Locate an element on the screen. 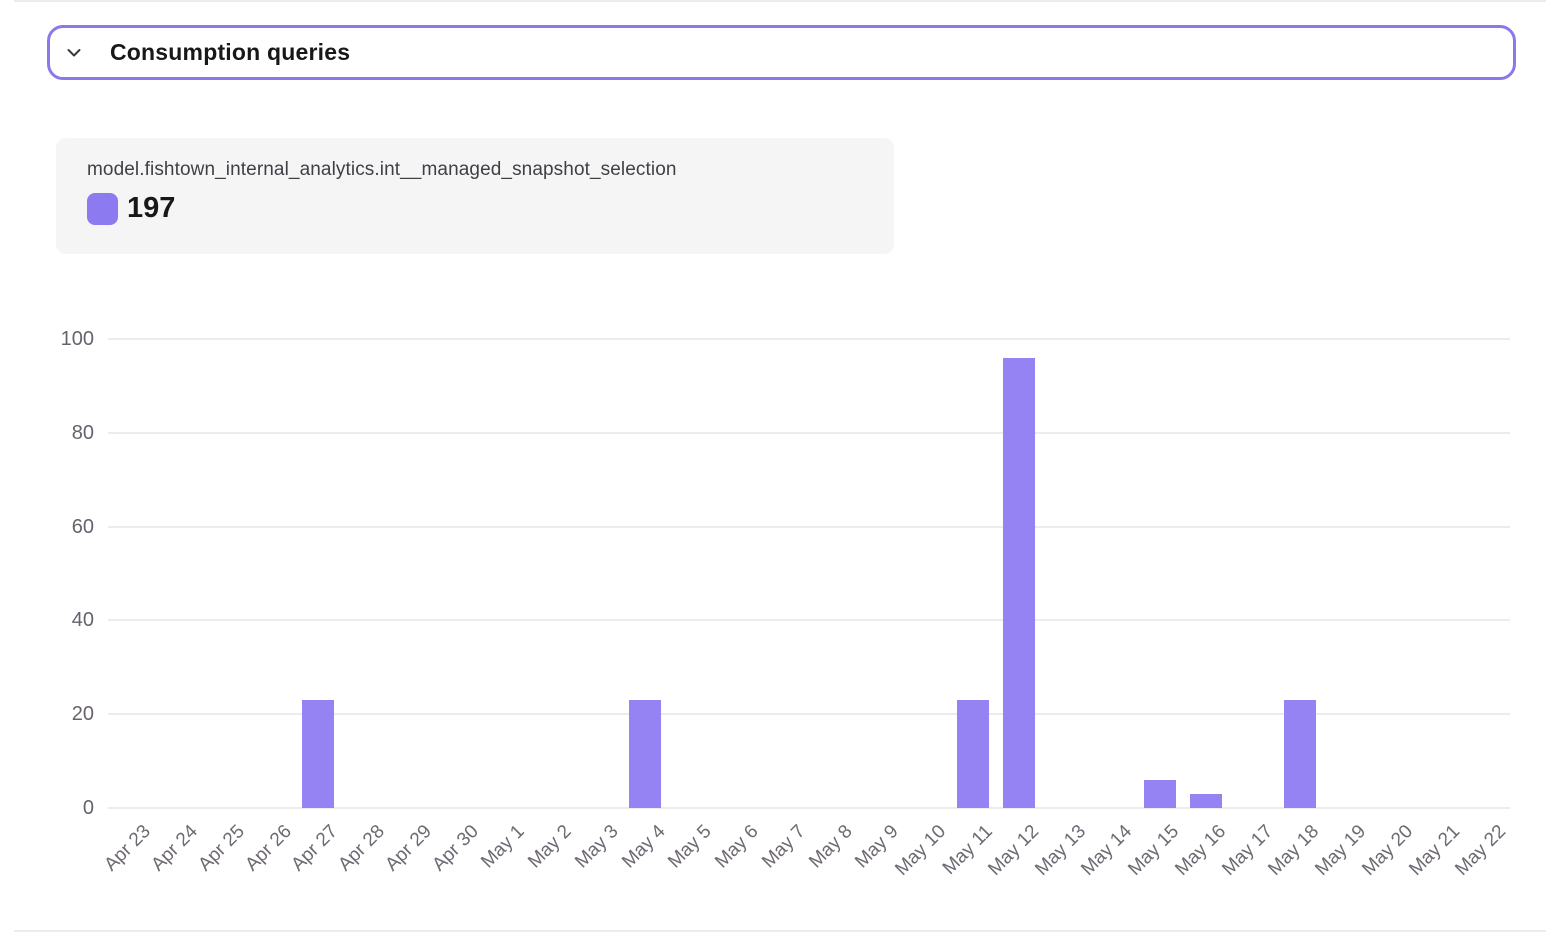 The height and width of the screenshot is (940, 1564). consumption-queries-header: Consumption queries is located at coordinates (781, 52).